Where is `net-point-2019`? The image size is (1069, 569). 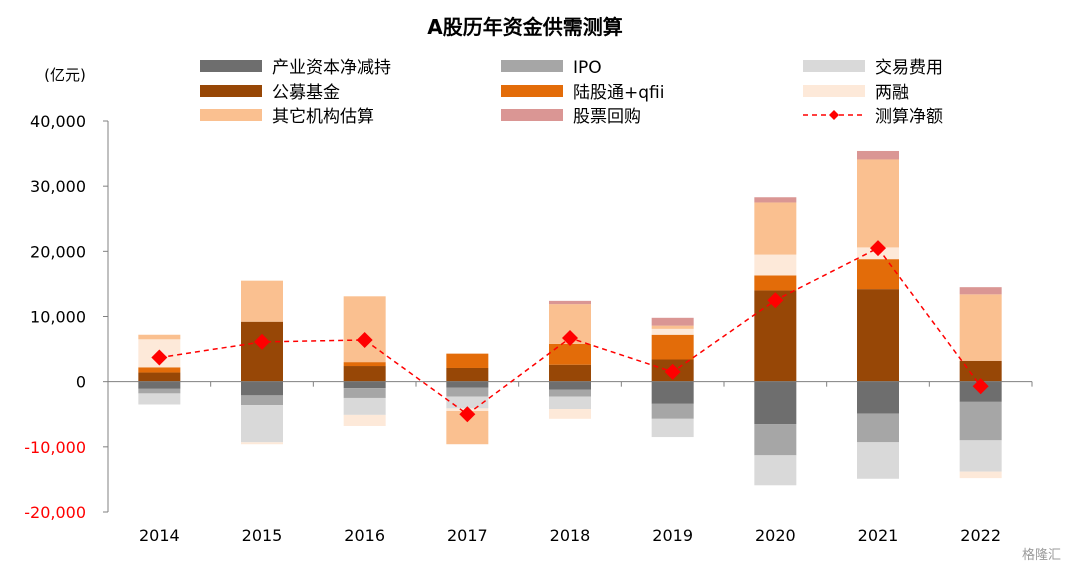 net-point-2019 is located at coordinates (672, 371).